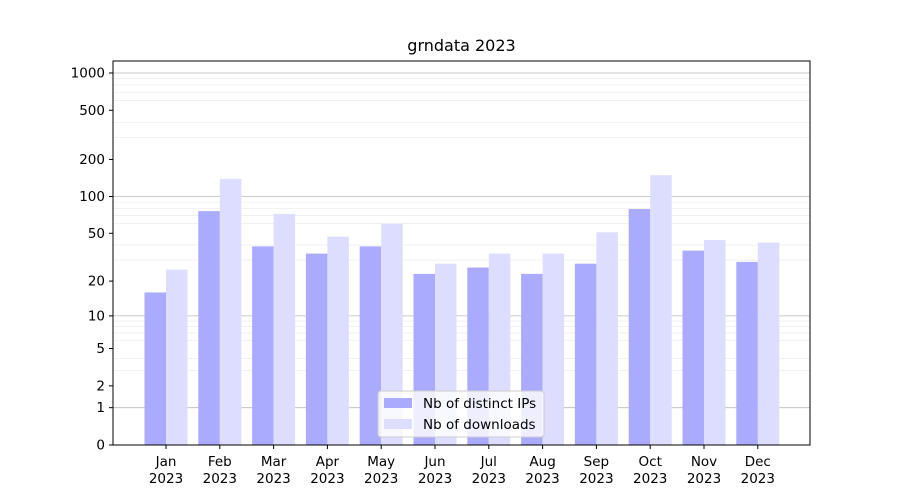  I want to click on legend-box, so click(461, 414).